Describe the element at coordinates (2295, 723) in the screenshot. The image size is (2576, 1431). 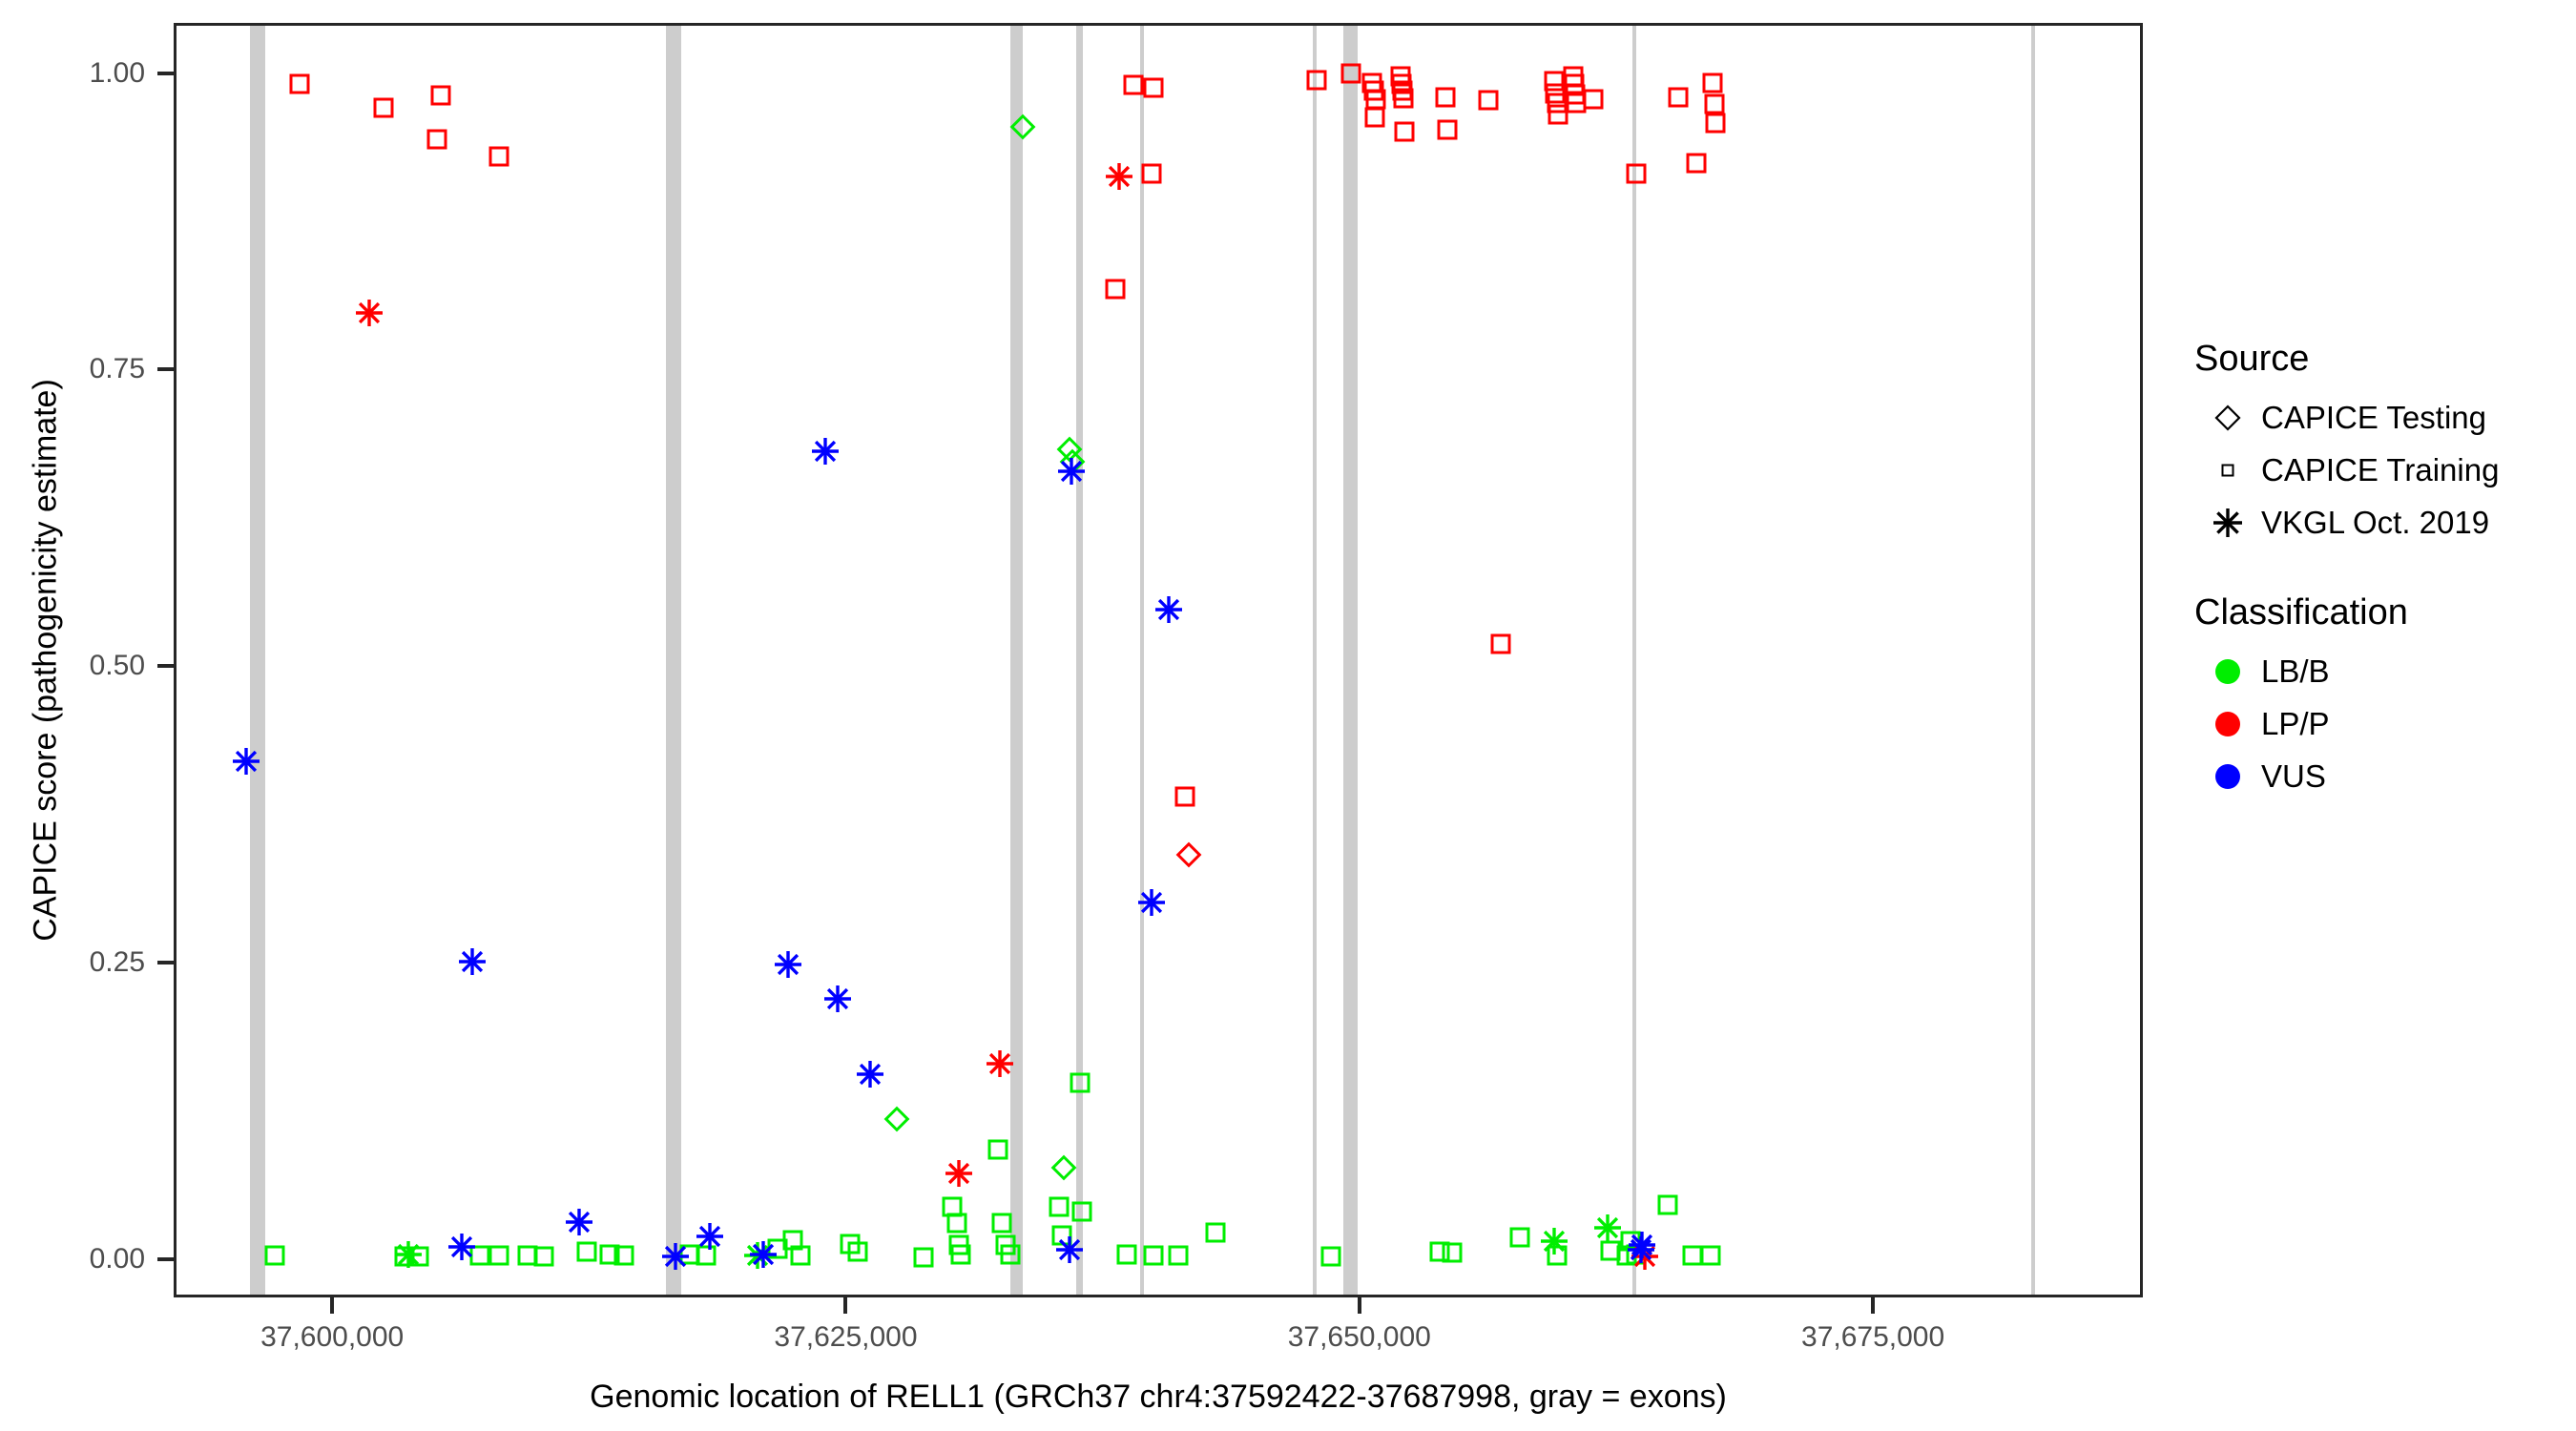
I see `legend-item-label: LP/P` at that location.